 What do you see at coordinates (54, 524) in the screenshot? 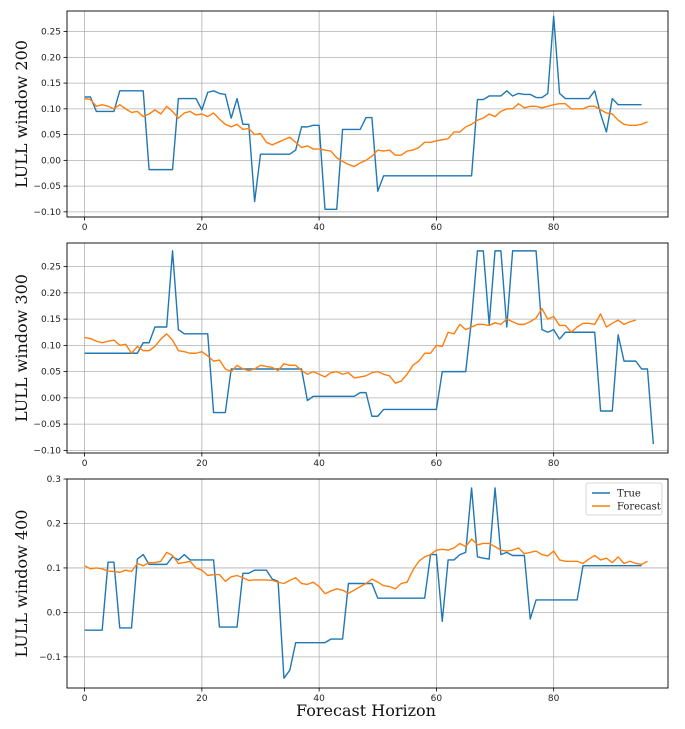
I see `y-tick-label: 0.2` at bounding box center [54, 524].